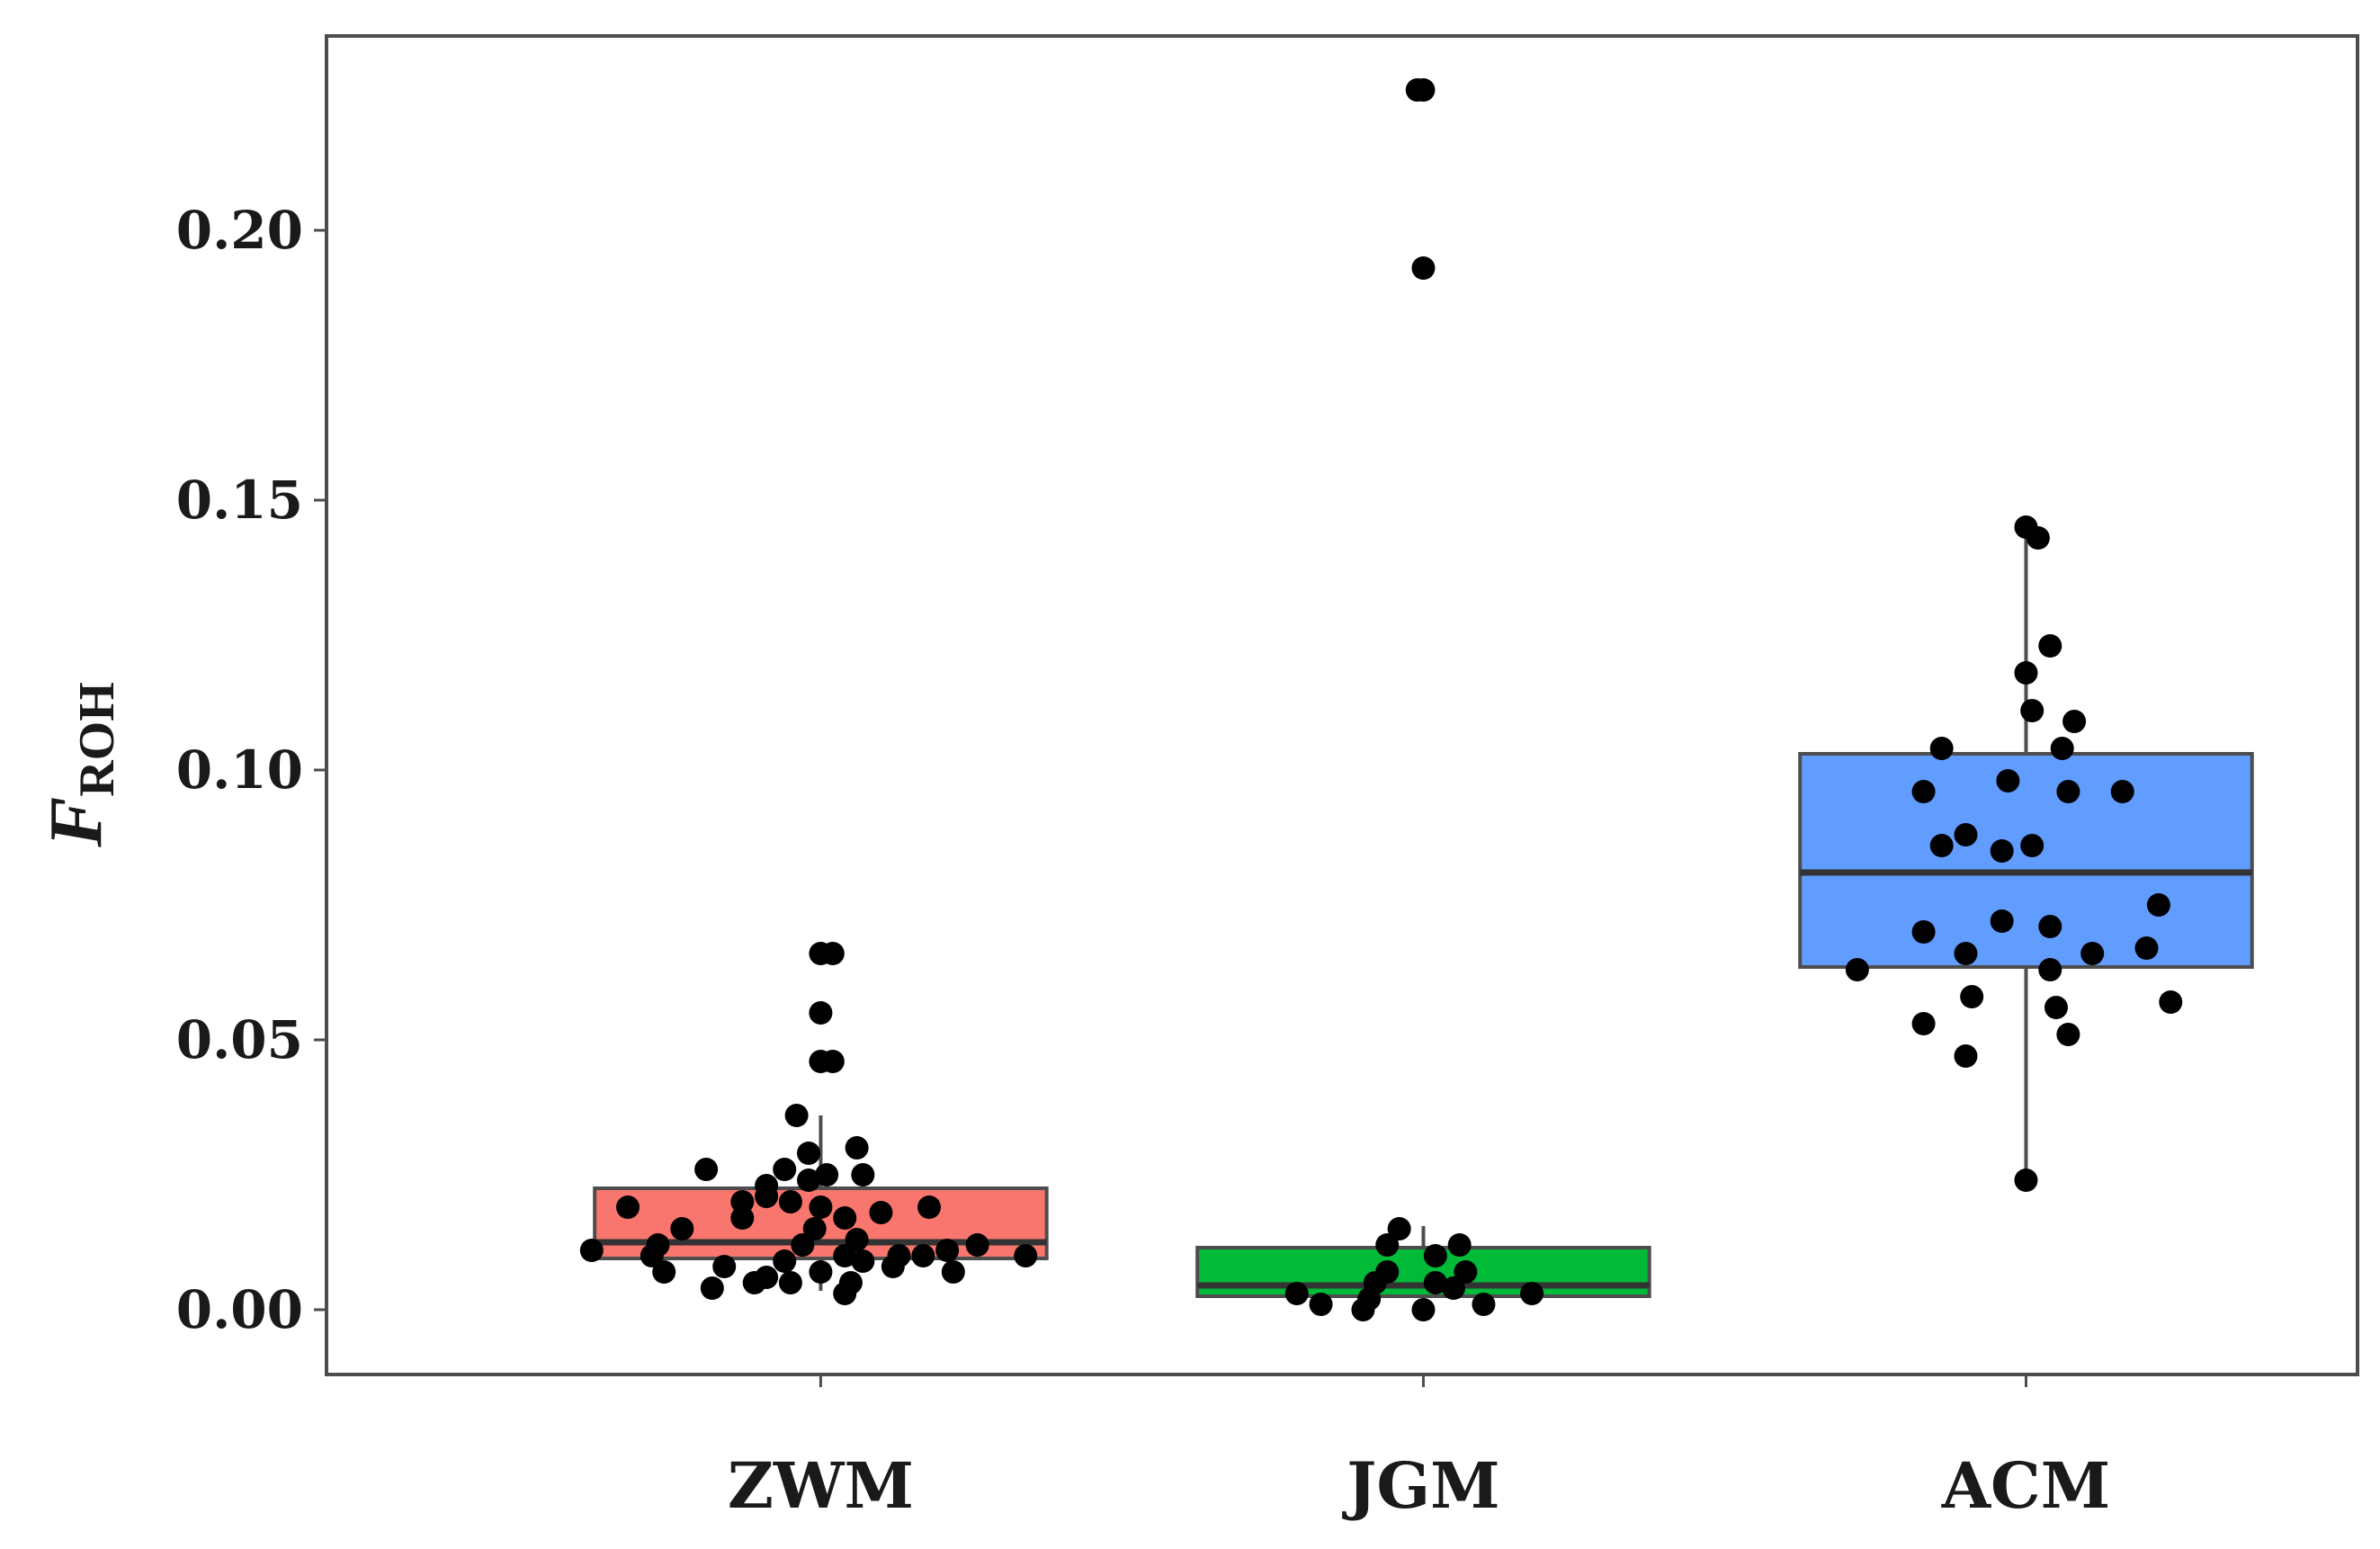  I want to click on y-tick-label: 0.00, so click(239, 1310).